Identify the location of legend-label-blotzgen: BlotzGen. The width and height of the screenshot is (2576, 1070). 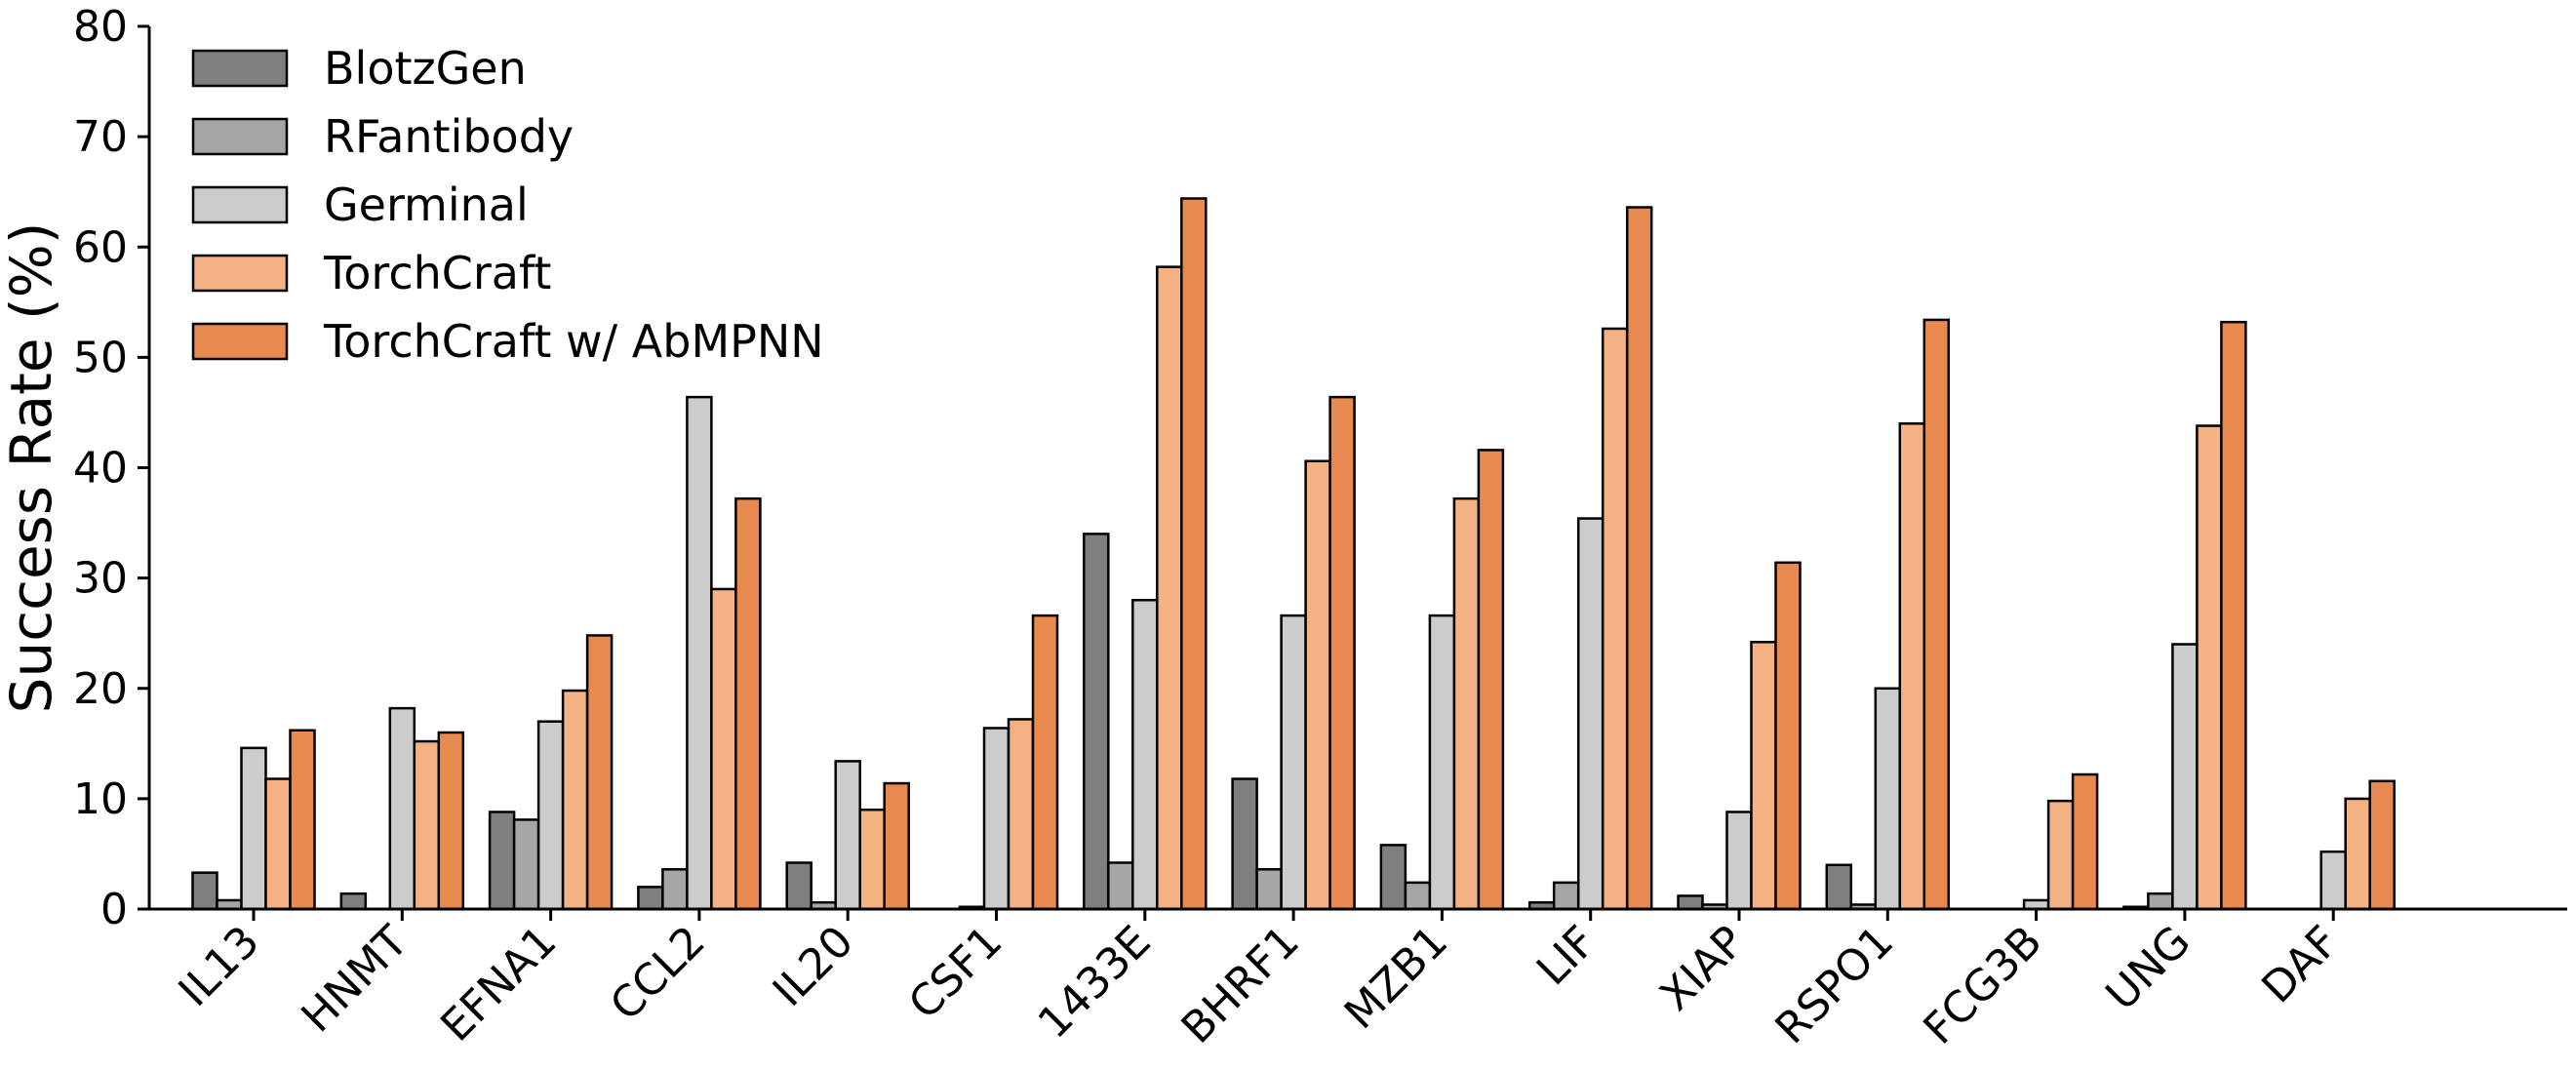
(425, 68).